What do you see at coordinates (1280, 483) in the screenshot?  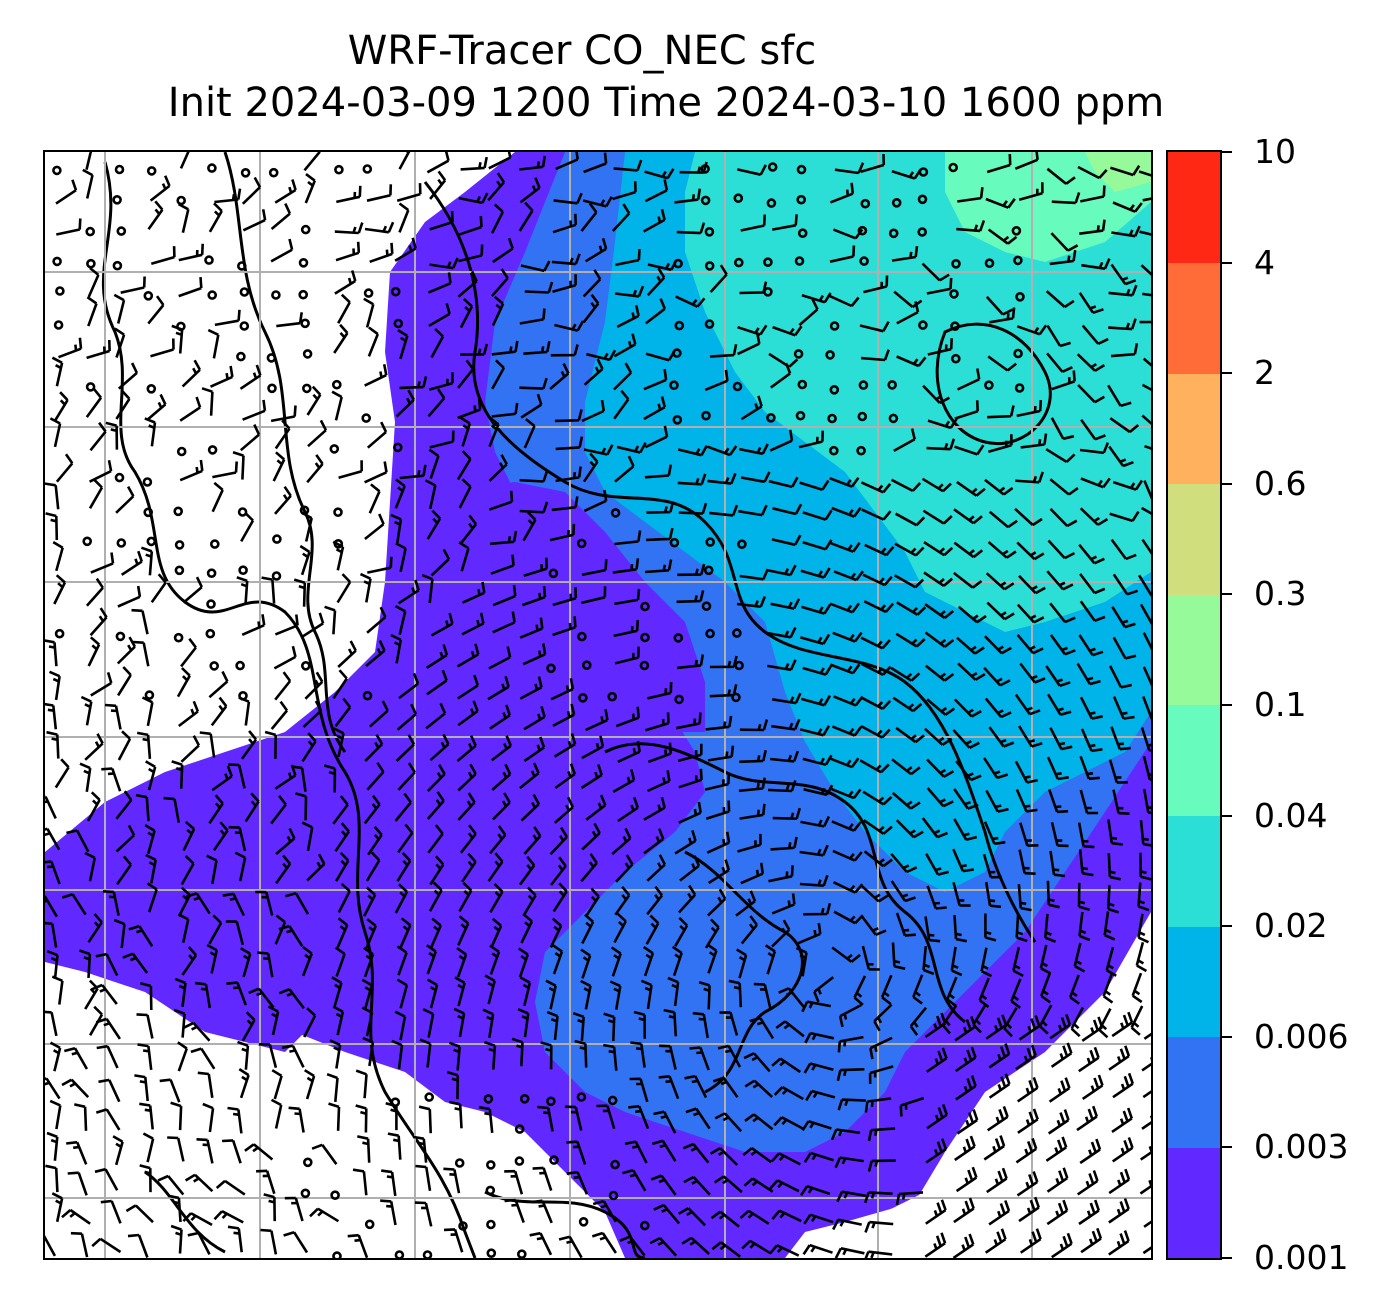 I see `colorbar-tick-label: 0.6` at bounding box center [1280, 483].